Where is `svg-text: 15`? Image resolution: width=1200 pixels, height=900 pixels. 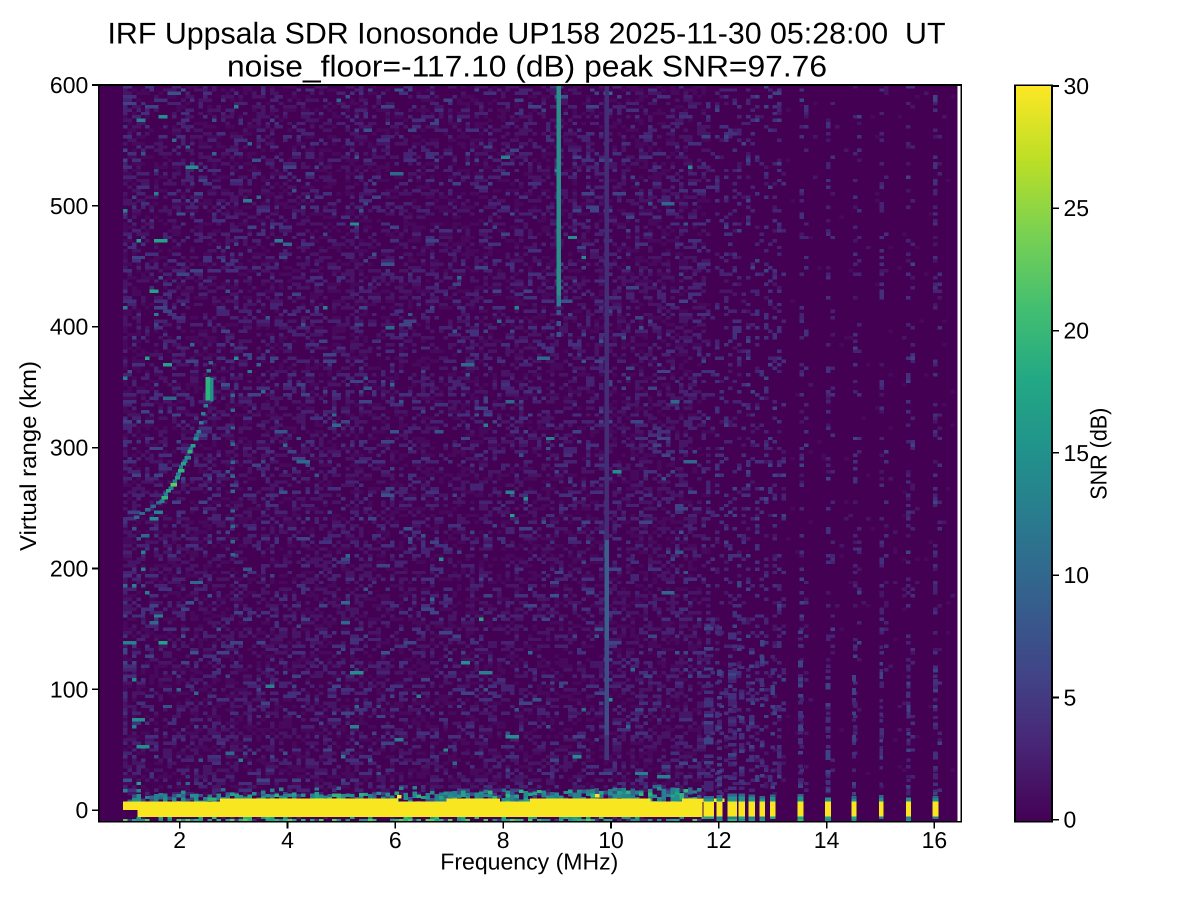
svg-text: 15 is located at coordinates (1077, 453).